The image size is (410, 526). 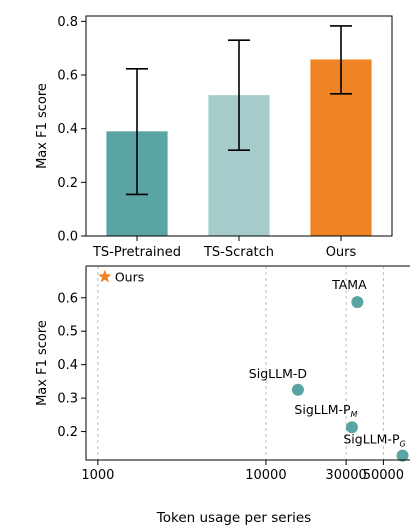 I want to click on x-tick-label-4: 50000, so click(x=383, y=475).